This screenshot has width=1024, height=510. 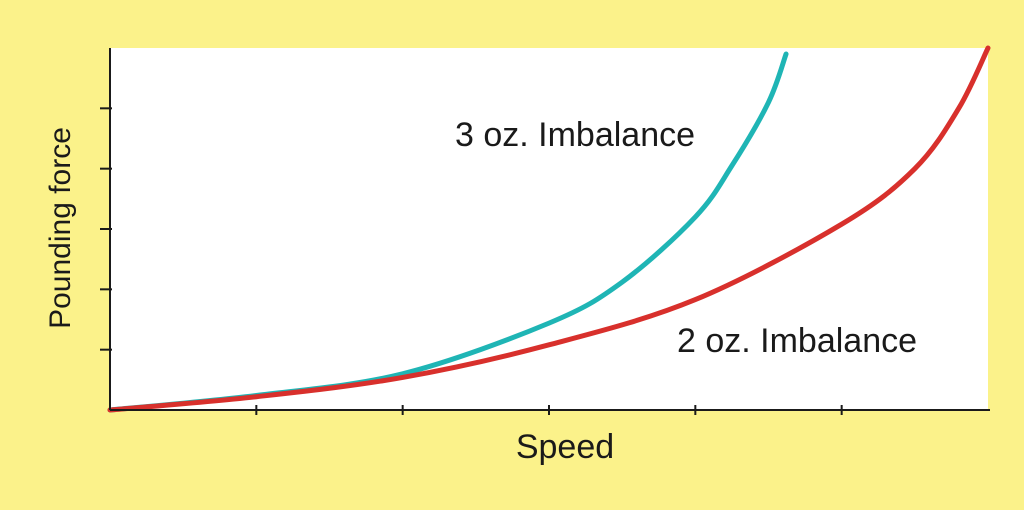 What do you see at coordinates (565, 447) in the screenshot?
I see `x-axis-label: Speed` at bounding box center [565, 447].